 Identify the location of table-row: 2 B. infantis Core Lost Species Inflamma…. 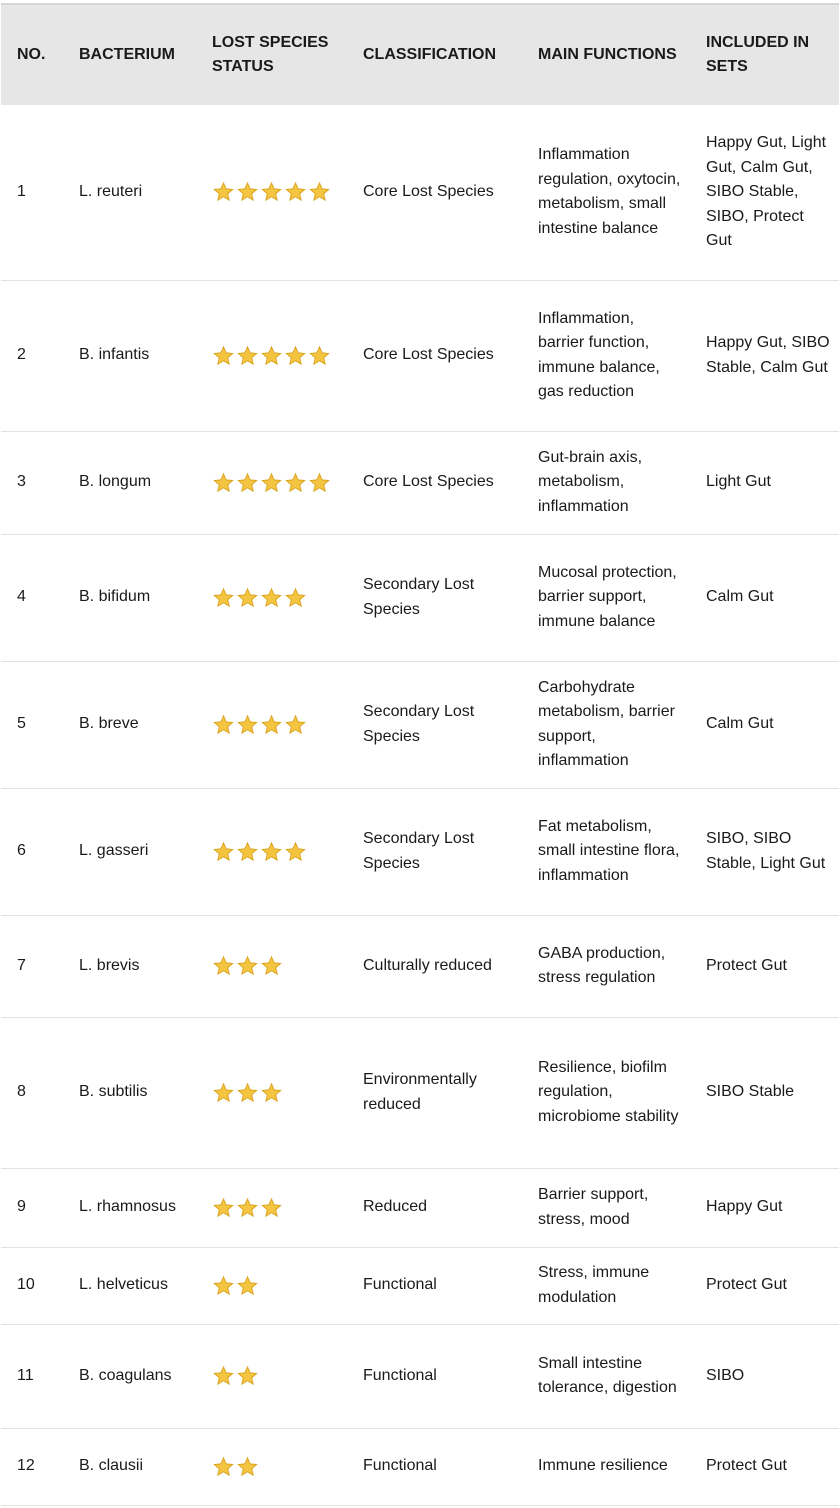
(420, 356).